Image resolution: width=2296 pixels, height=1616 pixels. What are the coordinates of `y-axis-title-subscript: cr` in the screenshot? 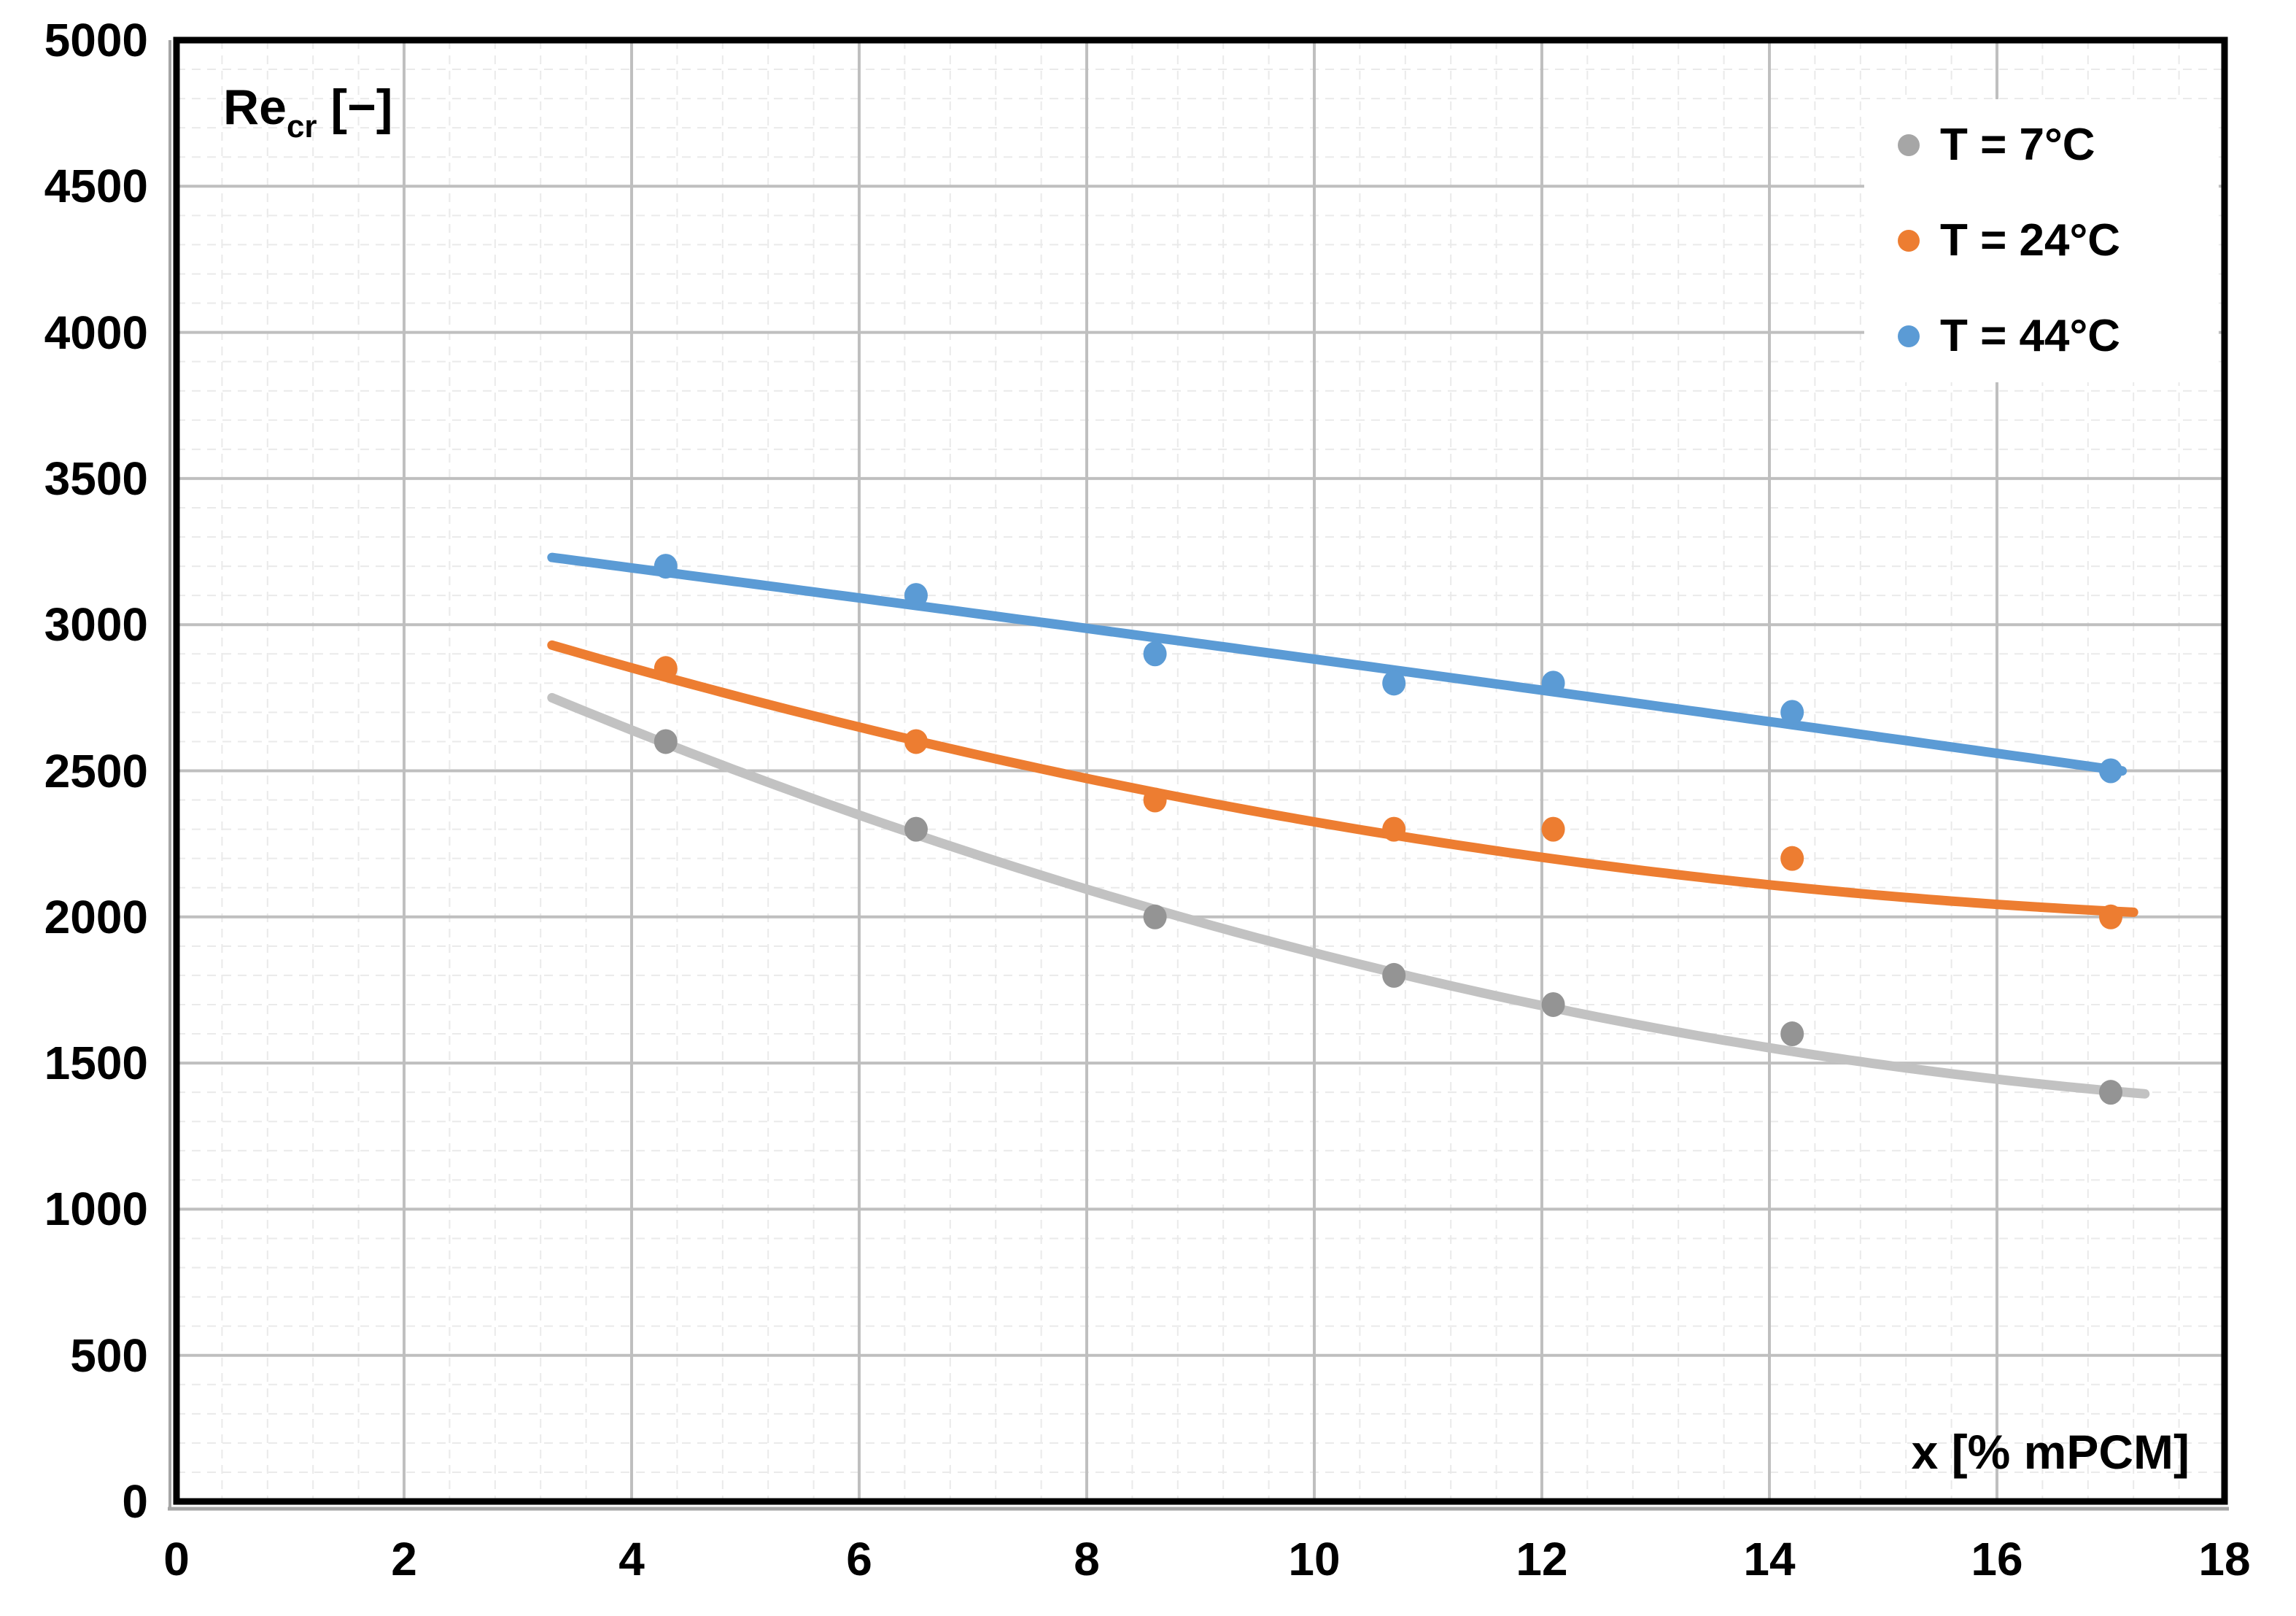 It's located at (301, 126).